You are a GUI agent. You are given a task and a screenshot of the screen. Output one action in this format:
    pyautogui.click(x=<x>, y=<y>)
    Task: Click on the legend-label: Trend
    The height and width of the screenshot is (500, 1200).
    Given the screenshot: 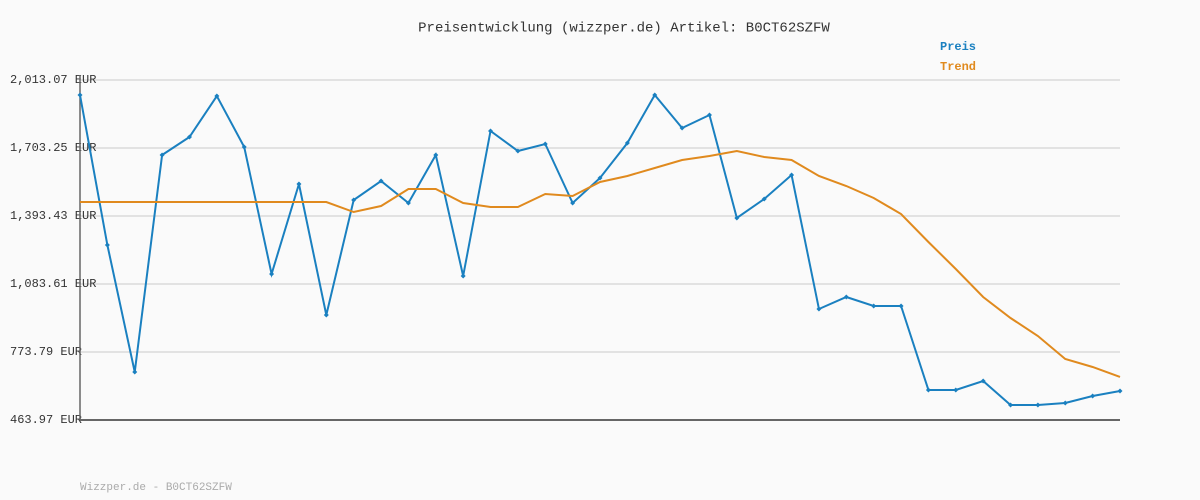 What is the action you would take?
    pyautogui.click(x=958, y=67)
    